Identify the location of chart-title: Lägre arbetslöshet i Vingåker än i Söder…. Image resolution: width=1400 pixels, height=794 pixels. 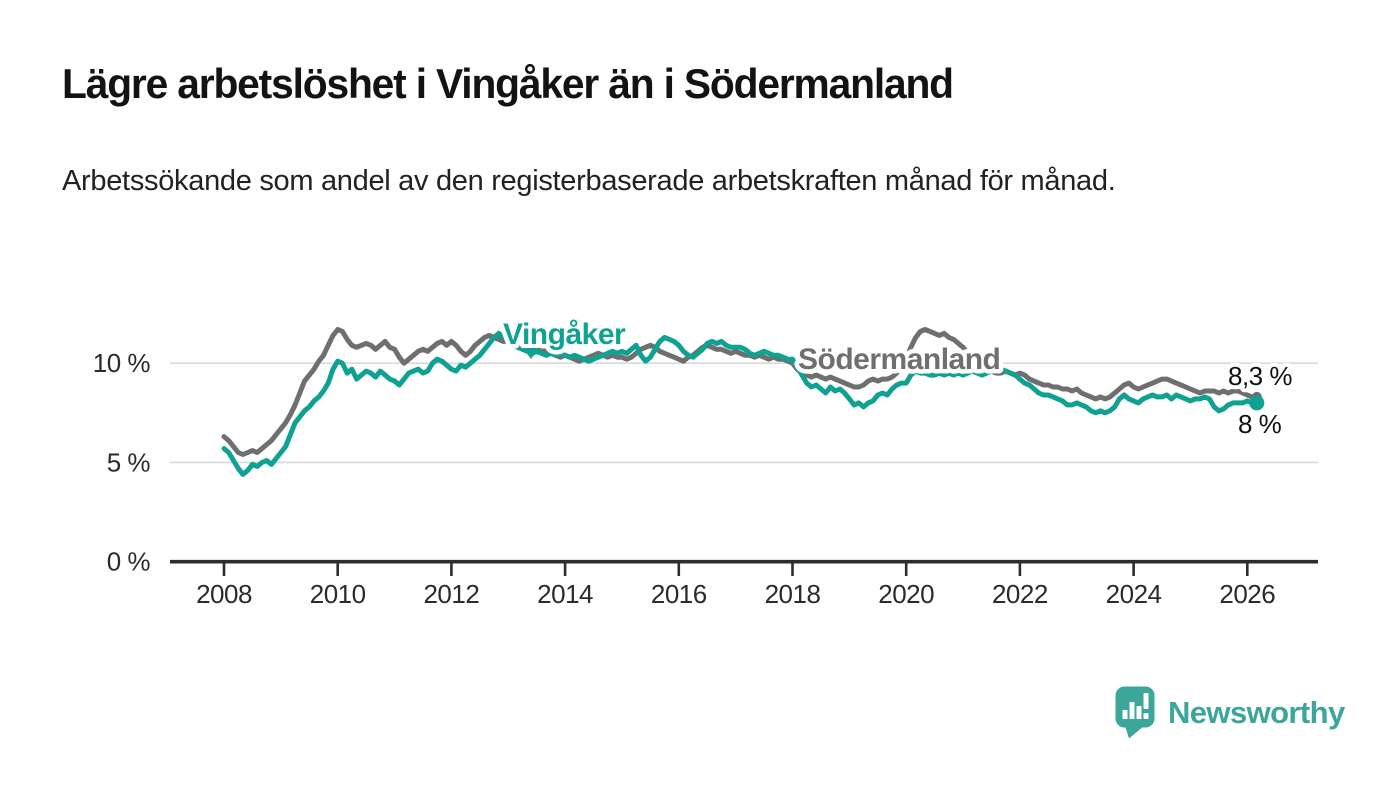
(508, 83).